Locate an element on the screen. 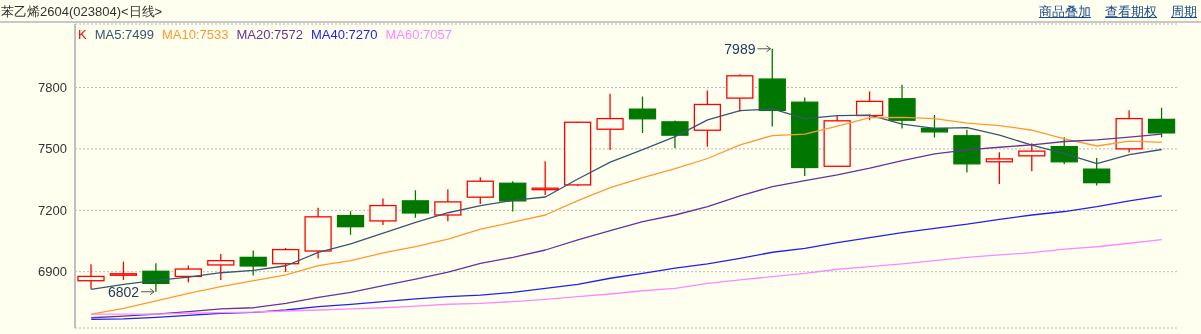 This screenshot has width=1201, height=334. chart-title: 苯乙烯2604(023804)<日线> is located at coordinates (82, 12).